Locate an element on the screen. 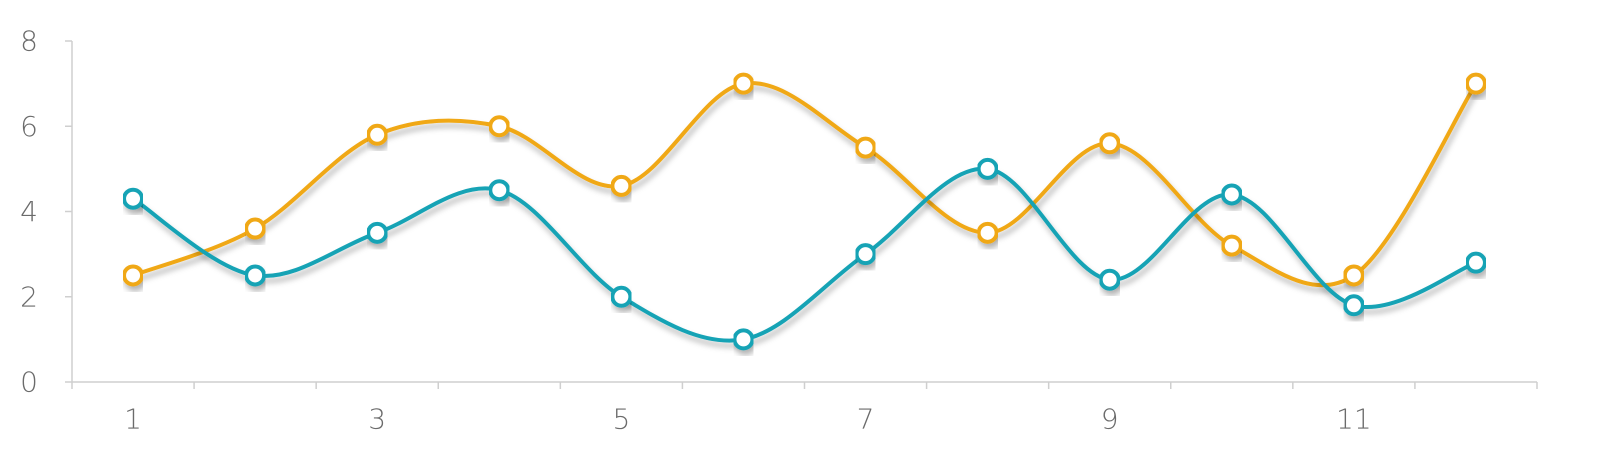 Image resolution: width=1605 pixels, height=470 pixels. y-tick-label: 8 is located at coordinates (29, 41).